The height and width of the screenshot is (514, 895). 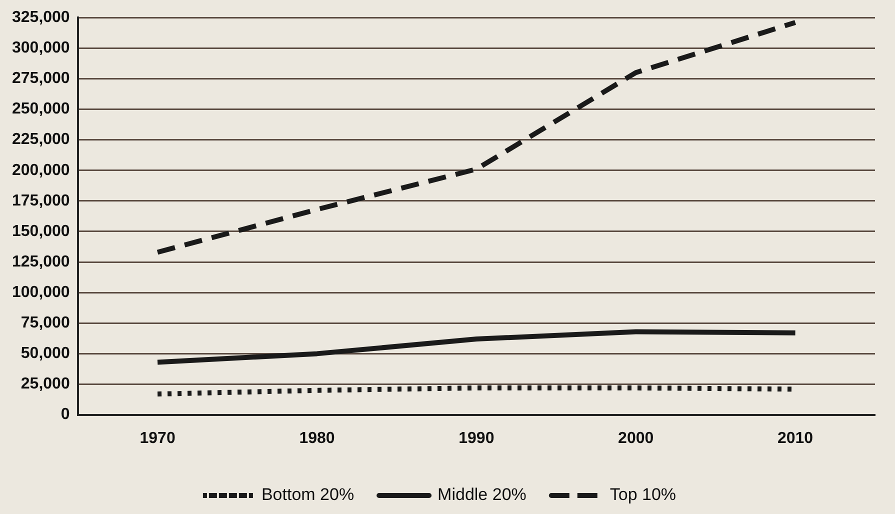 I want to click on legend-label: Top 10%, so click(x=643, y=494).